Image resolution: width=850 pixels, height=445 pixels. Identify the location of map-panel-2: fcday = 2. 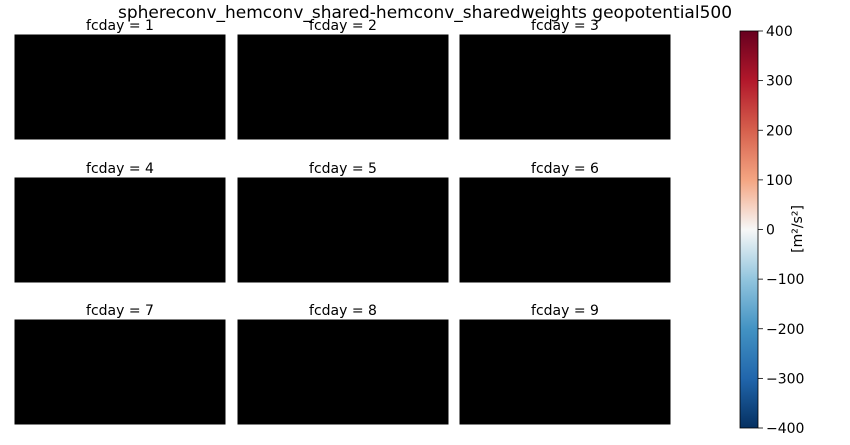
(343, 79).